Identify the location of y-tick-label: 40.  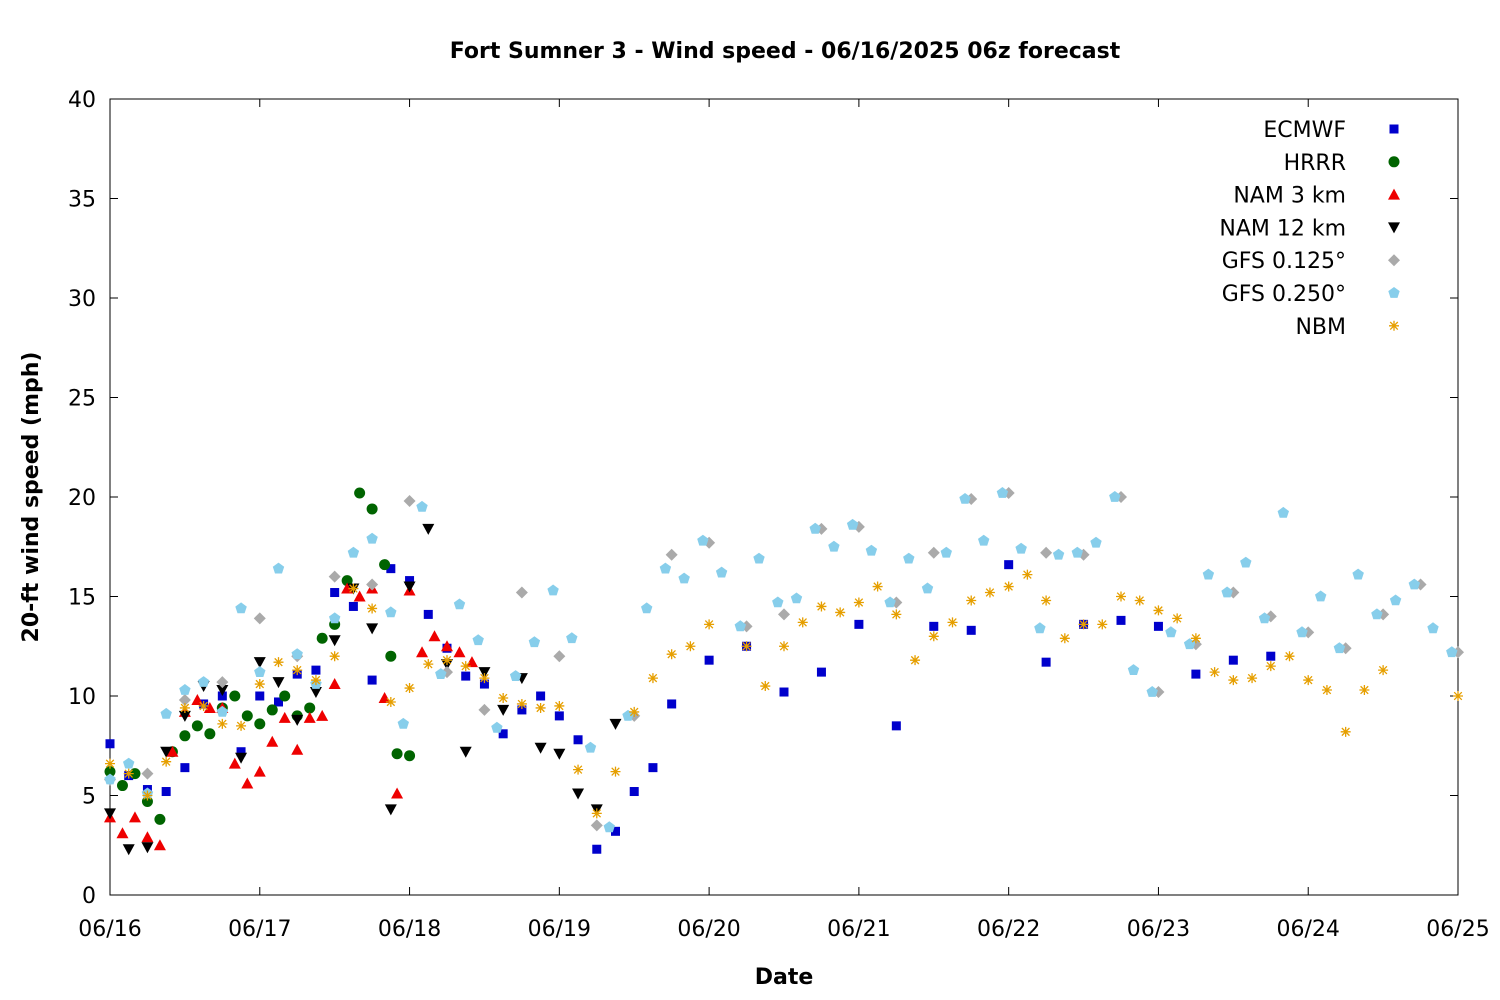
(82, 100).